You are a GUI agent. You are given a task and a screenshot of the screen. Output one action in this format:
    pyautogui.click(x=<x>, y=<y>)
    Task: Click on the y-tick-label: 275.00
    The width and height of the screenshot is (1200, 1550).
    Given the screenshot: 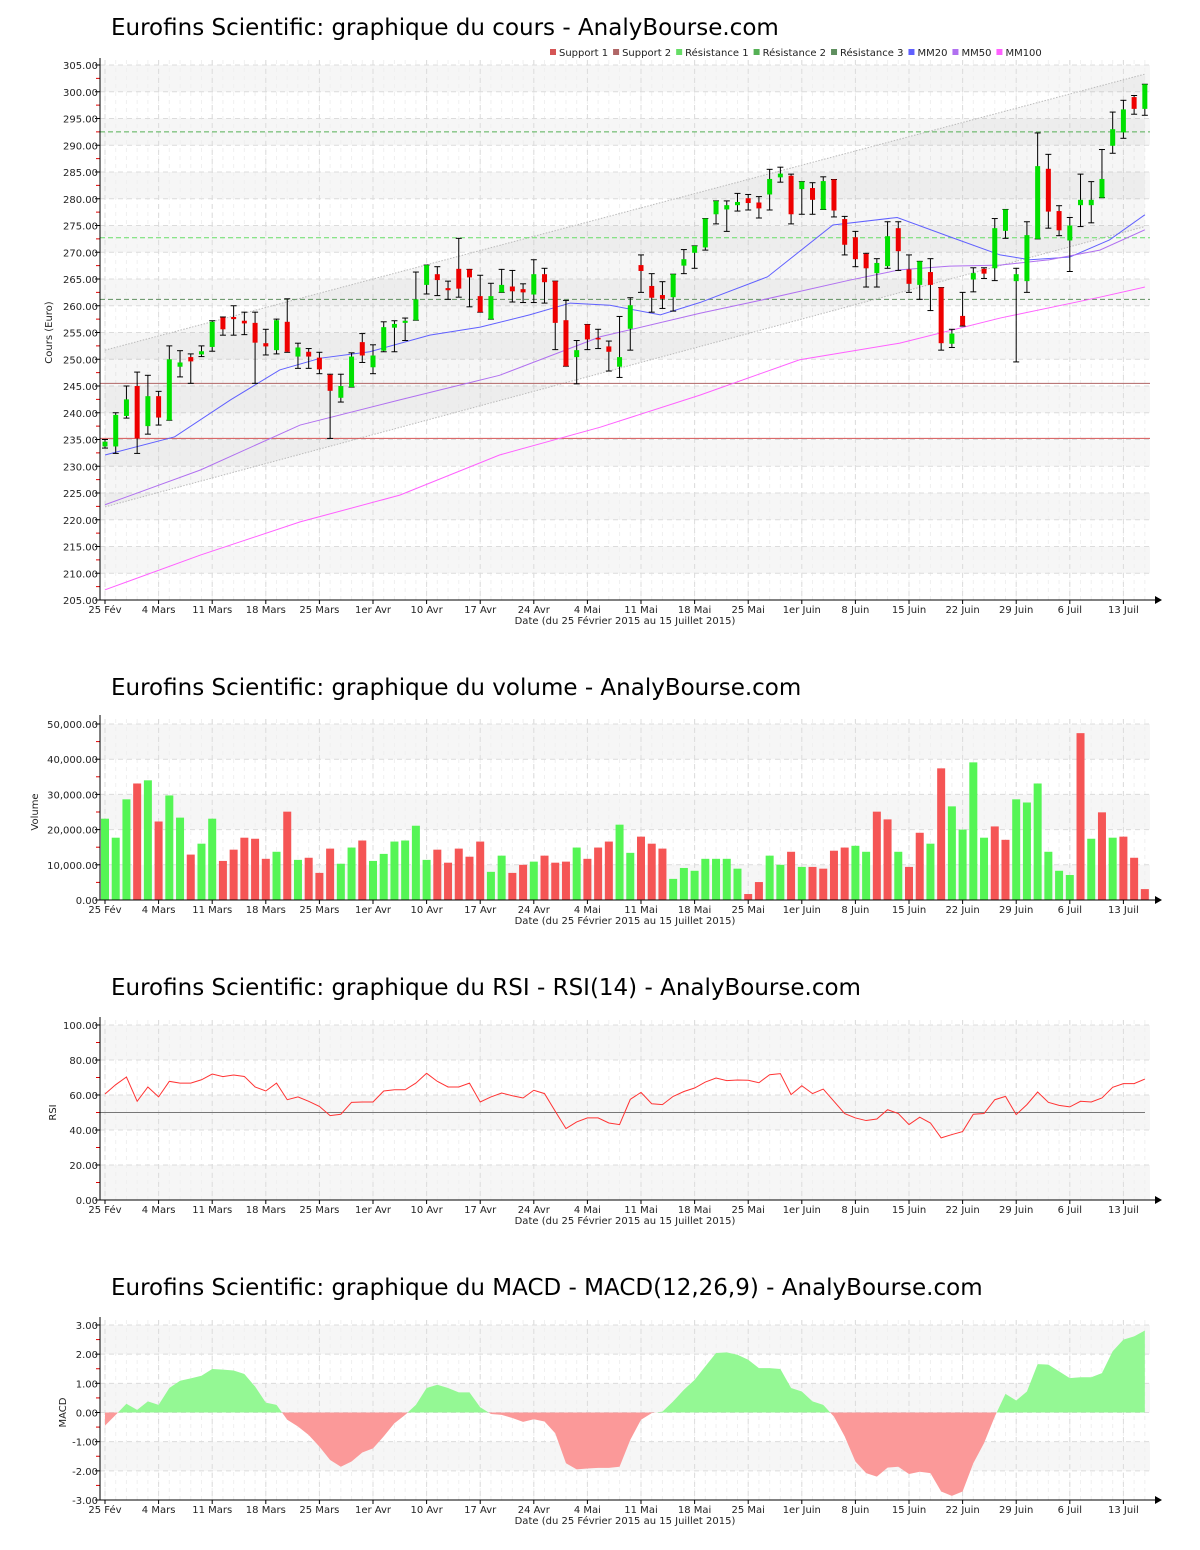 What is the action you would take?
    pyautogui.click(x=80, y=227)
    